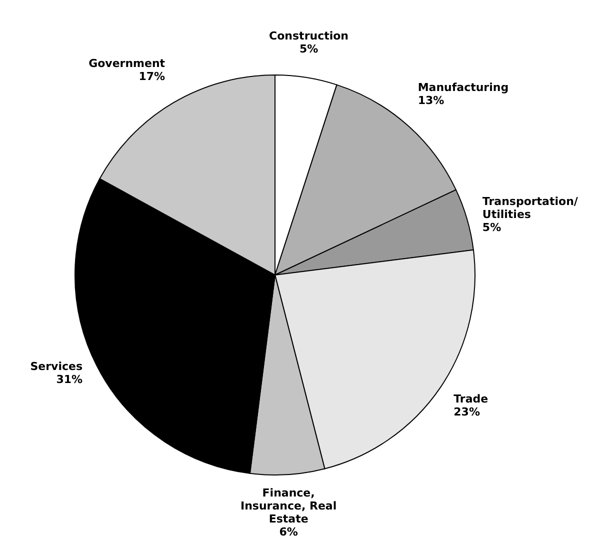  Describe the element at coordinates (69, 379) in the screenshot. I see `data-label: 31%` at that location.